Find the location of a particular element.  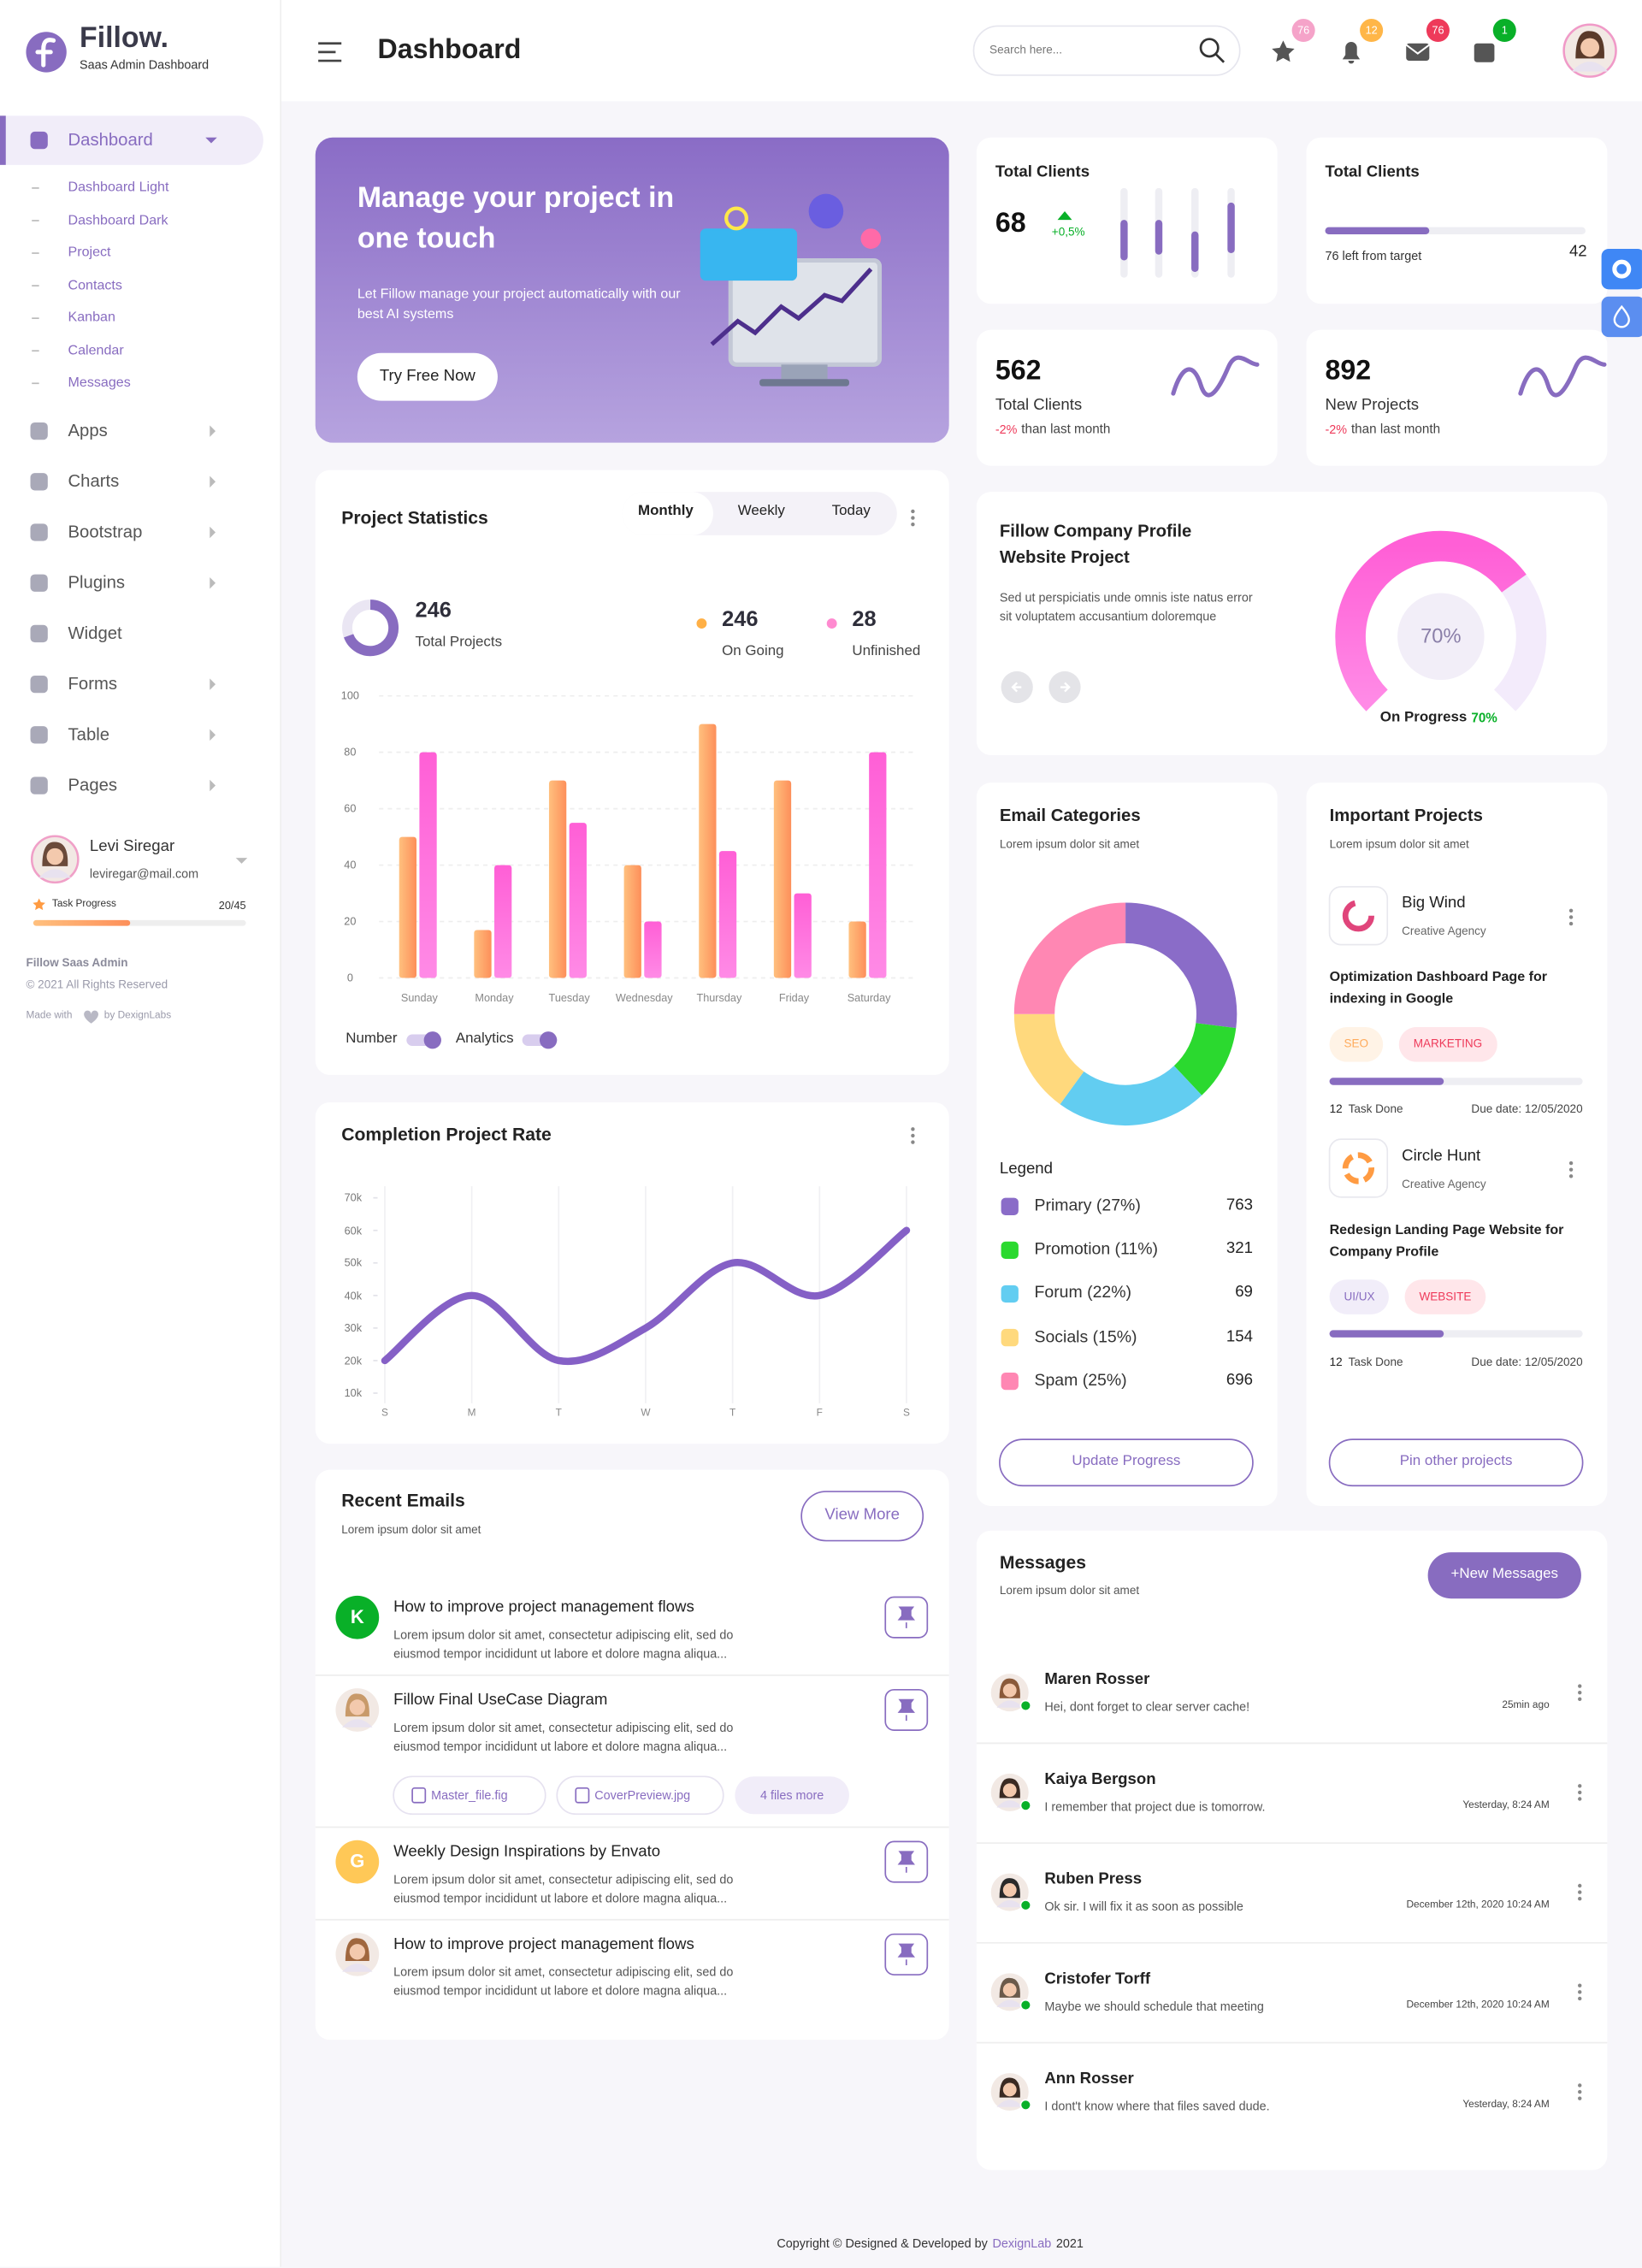

target-fill is located at coordinates (1377, 231).